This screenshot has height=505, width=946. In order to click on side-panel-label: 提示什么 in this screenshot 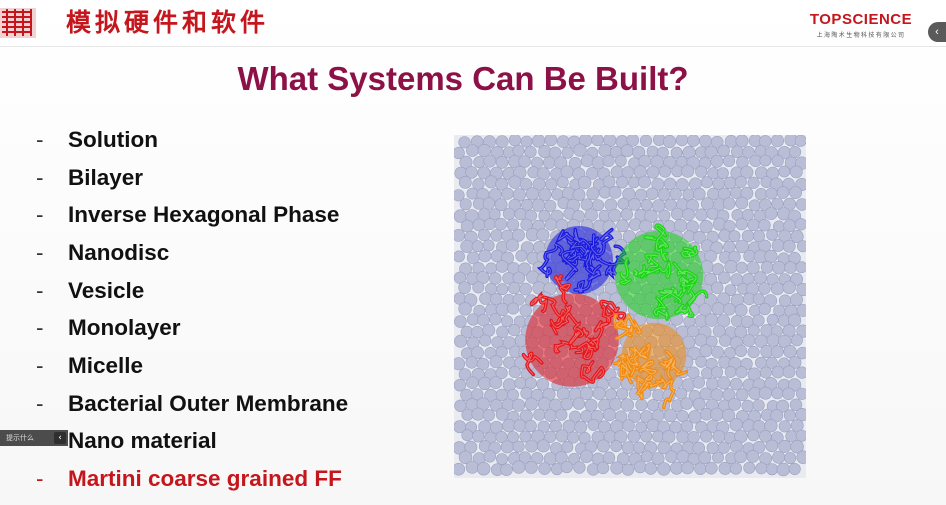, I will do `click(20, 438)`.